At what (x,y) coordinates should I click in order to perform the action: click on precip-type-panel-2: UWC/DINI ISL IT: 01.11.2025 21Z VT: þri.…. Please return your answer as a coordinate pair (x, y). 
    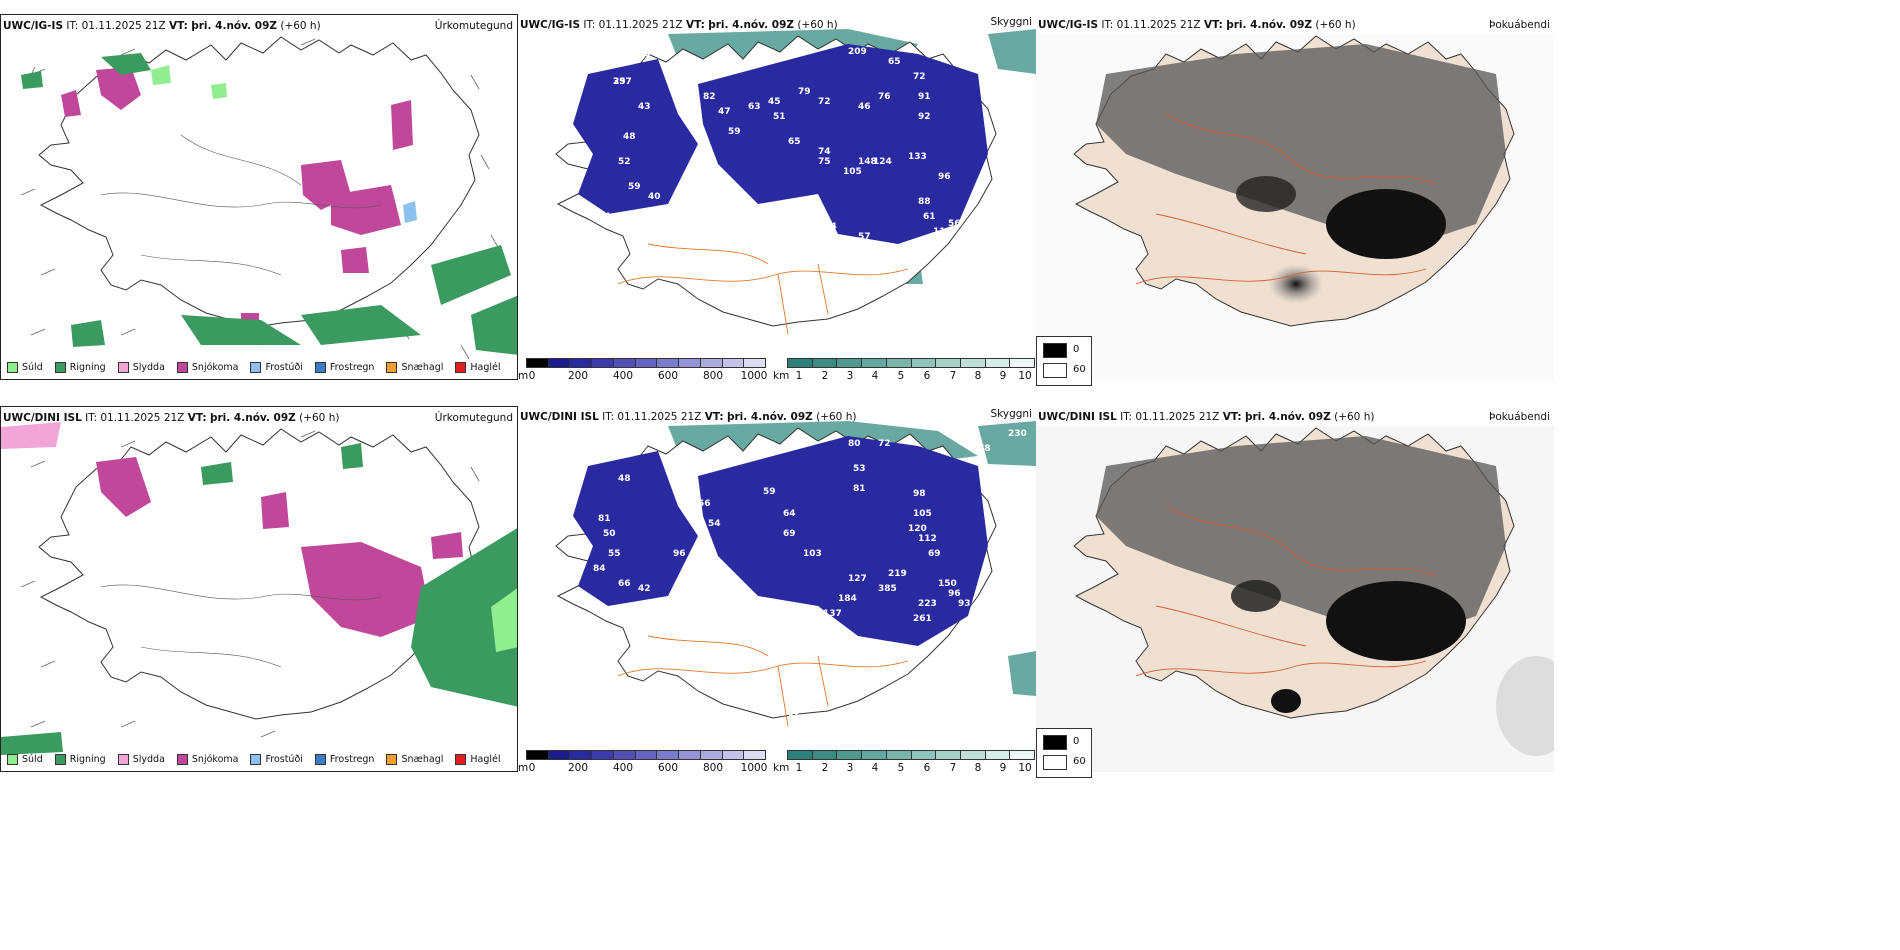
    Looking at the image, I should click on (259, 589).